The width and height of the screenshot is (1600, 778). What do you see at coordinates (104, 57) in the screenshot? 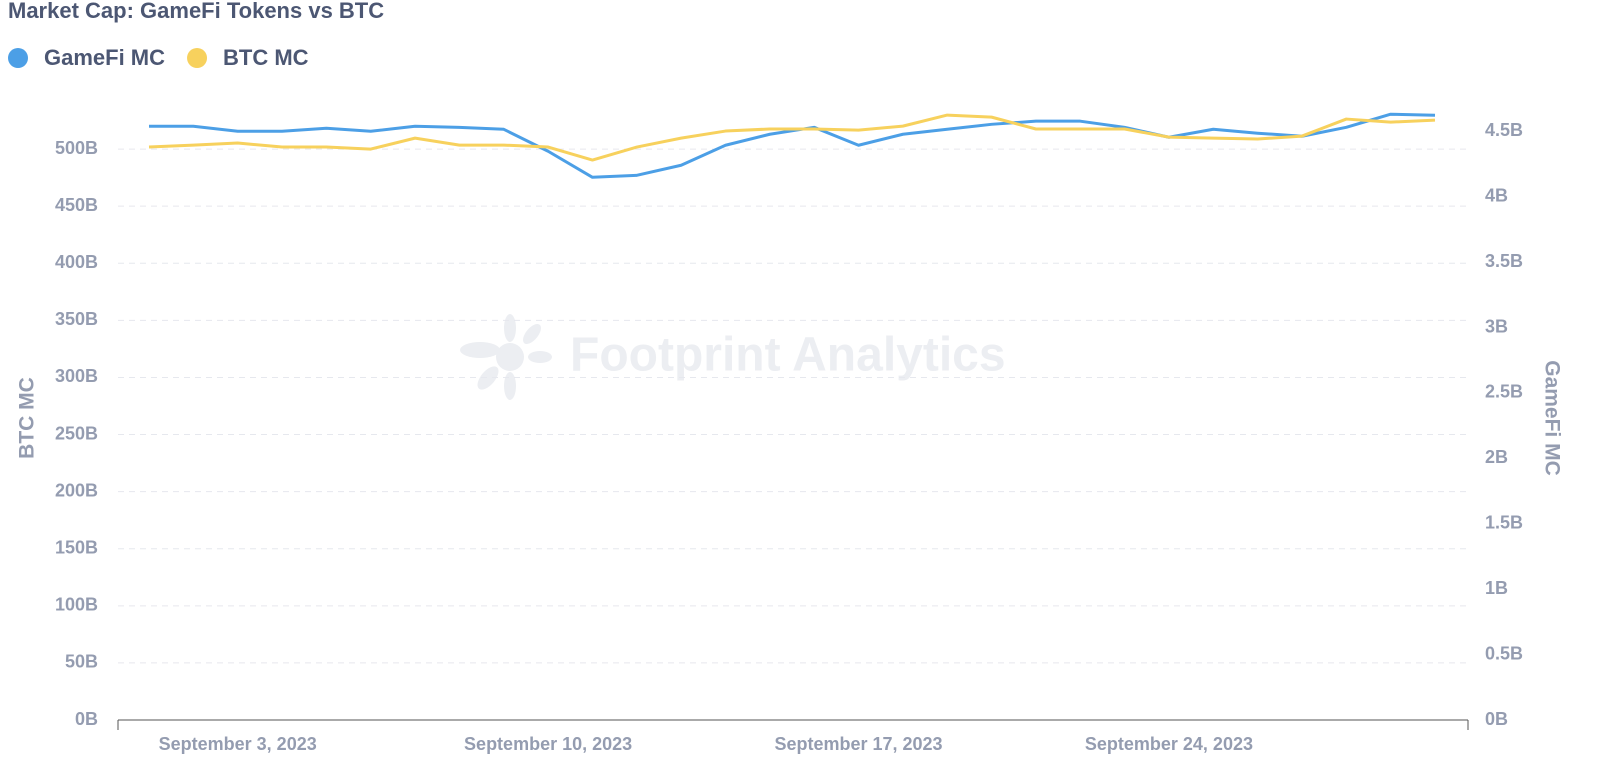
I see `legend-label: GameFi MC` at bounding box center [104, 57].